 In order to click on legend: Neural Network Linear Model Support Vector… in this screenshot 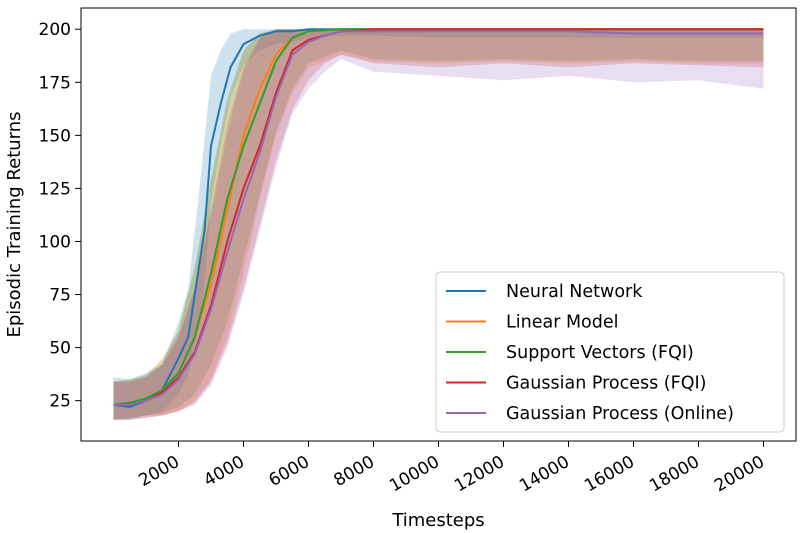, I will do `click(610, 352)`.